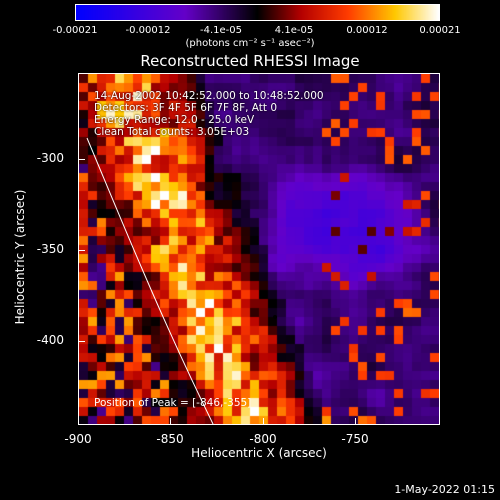 The height and width of the screenshot is (500, 500). What do you see at coordinates (174, 120) in the screenshot?
I see `energy-range-label: Energy Range: 12.0 - 25.0 keV` at bounding box center [174, 120].